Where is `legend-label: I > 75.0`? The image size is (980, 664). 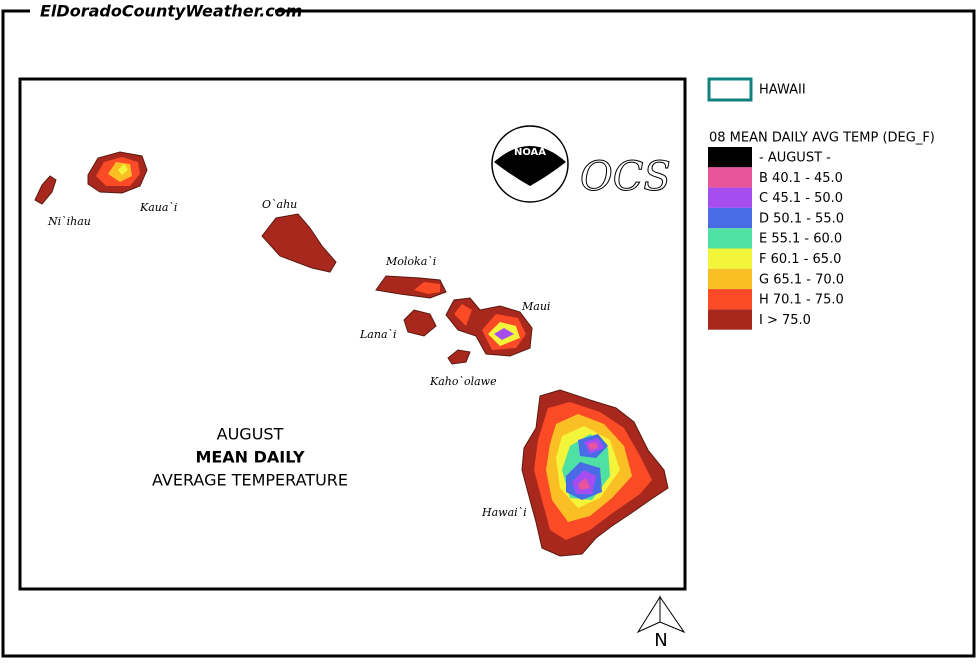
legend-label: I > 75.0 is located at coordinates (785, 320).